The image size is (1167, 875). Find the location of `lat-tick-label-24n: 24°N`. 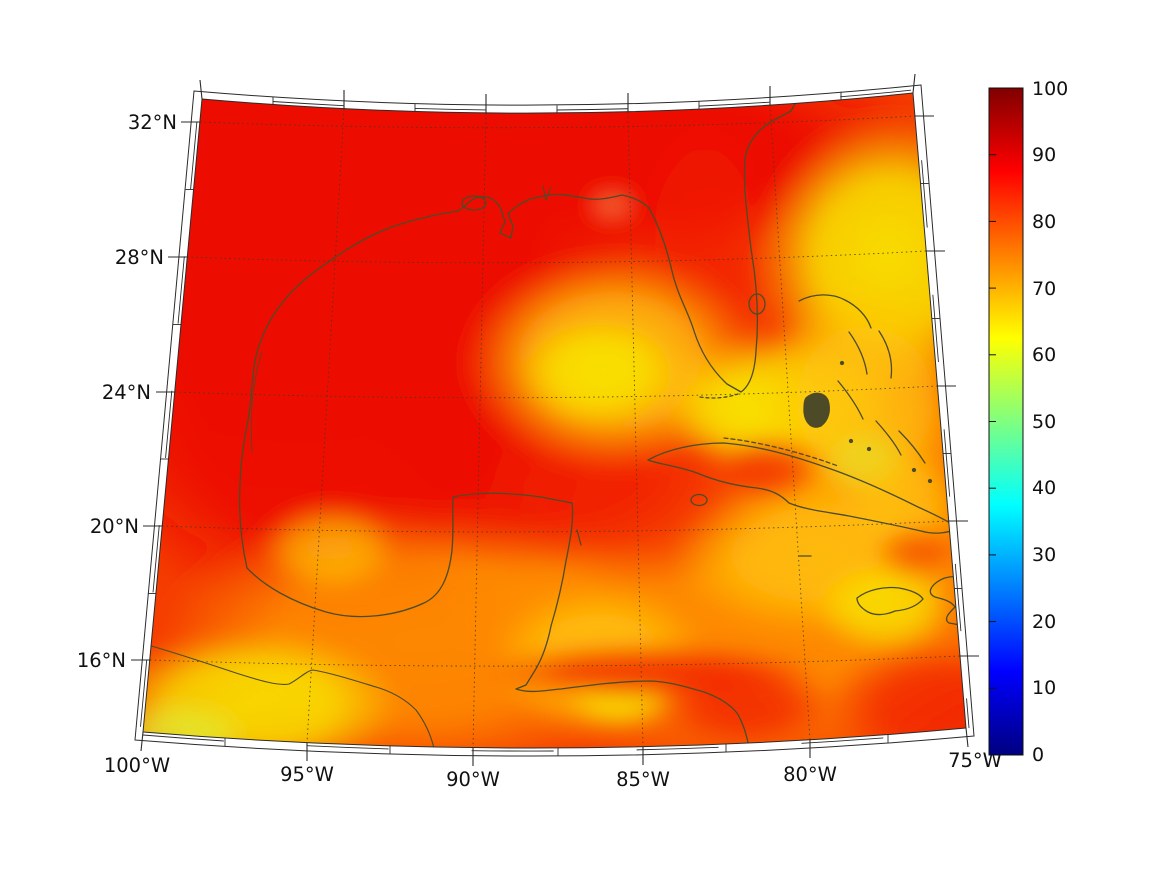

lat-tick-label-24n: 24°N is located at coordinates (126, 392).